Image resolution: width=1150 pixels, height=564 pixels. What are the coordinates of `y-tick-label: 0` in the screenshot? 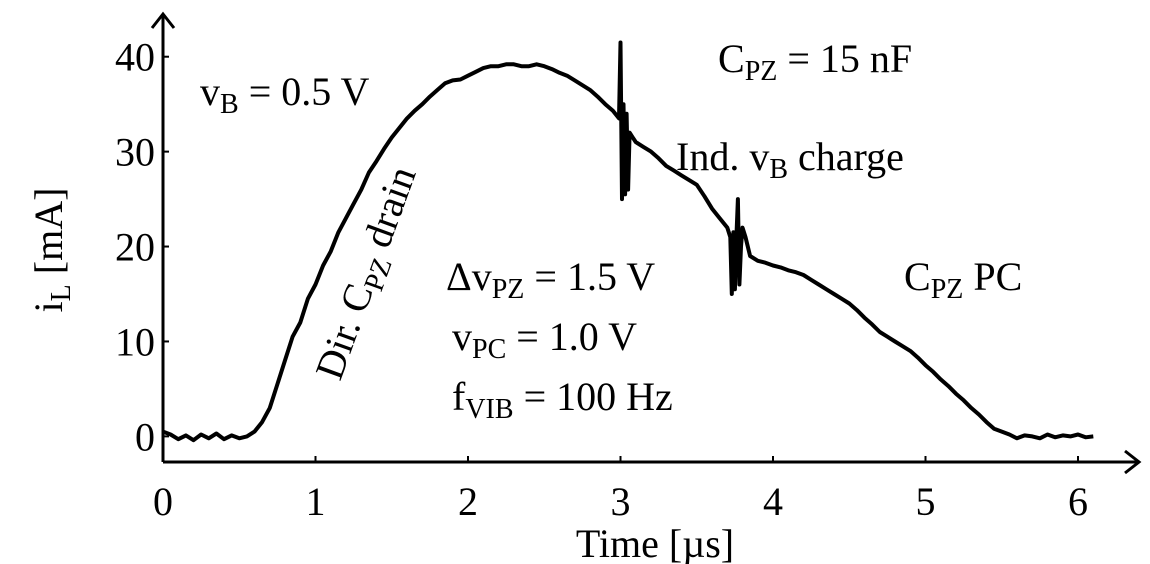 It's located at (145, 436).